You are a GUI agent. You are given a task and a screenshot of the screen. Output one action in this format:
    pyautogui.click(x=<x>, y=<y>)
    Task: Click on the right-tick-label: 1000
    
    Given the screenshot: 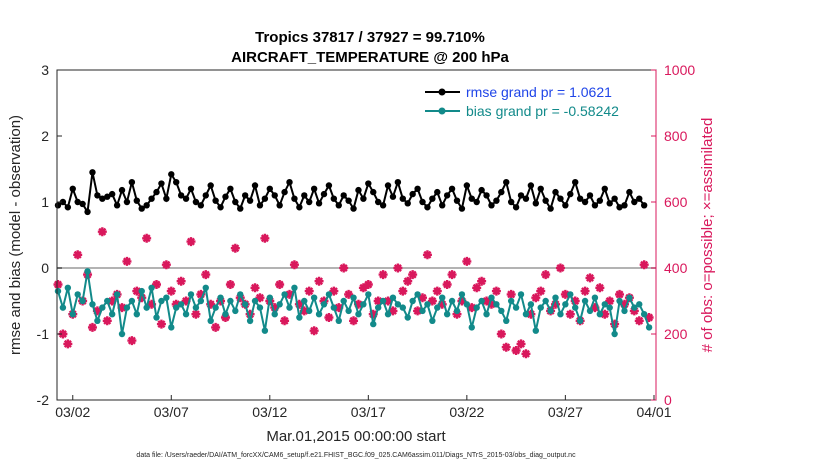 What is the action you would take?
    pyautogui.click(x=679, y=70)
    